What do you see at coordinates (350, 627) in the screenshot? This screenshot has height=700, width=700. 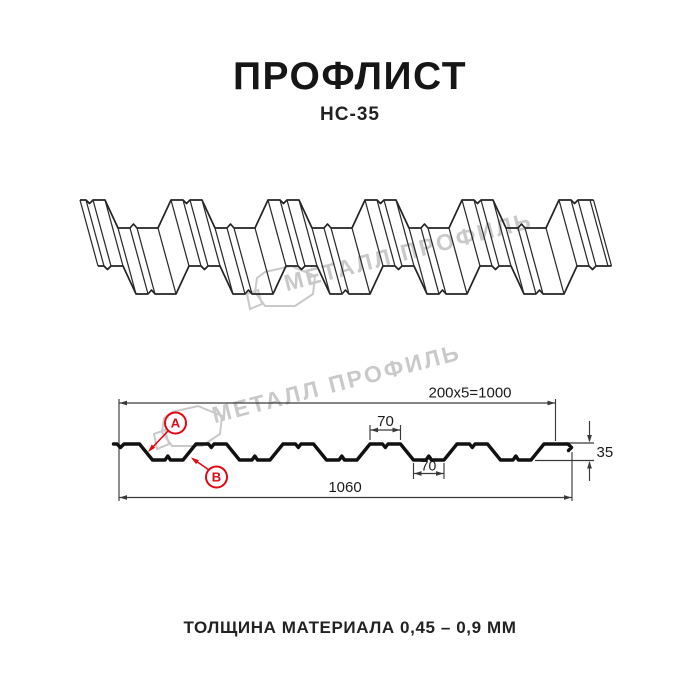 I see `thickness-note: ТОЛЩИНА МАТЕРИАЛА 0,45 – 0,9 ММ` at bounding box center [350, 627].